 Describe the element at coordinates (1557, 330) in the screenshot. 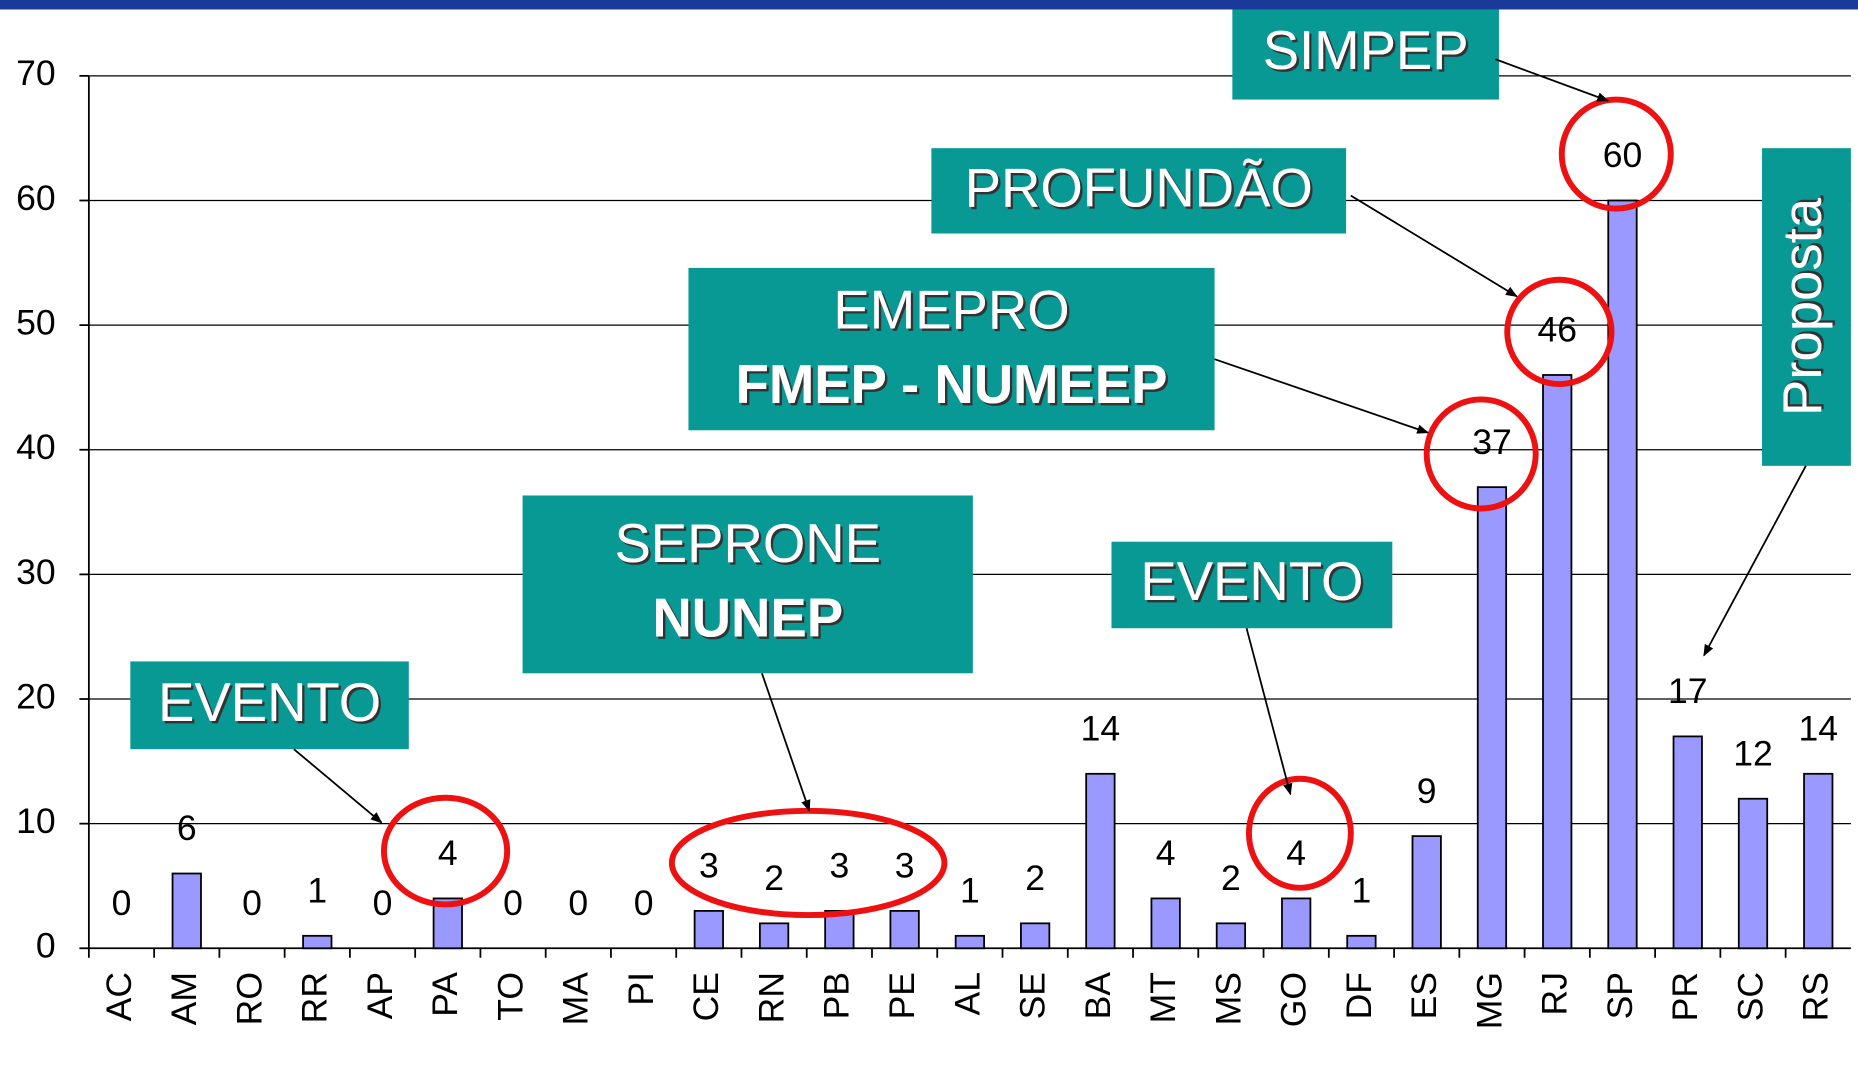

I see `data-label: 46` at that location.